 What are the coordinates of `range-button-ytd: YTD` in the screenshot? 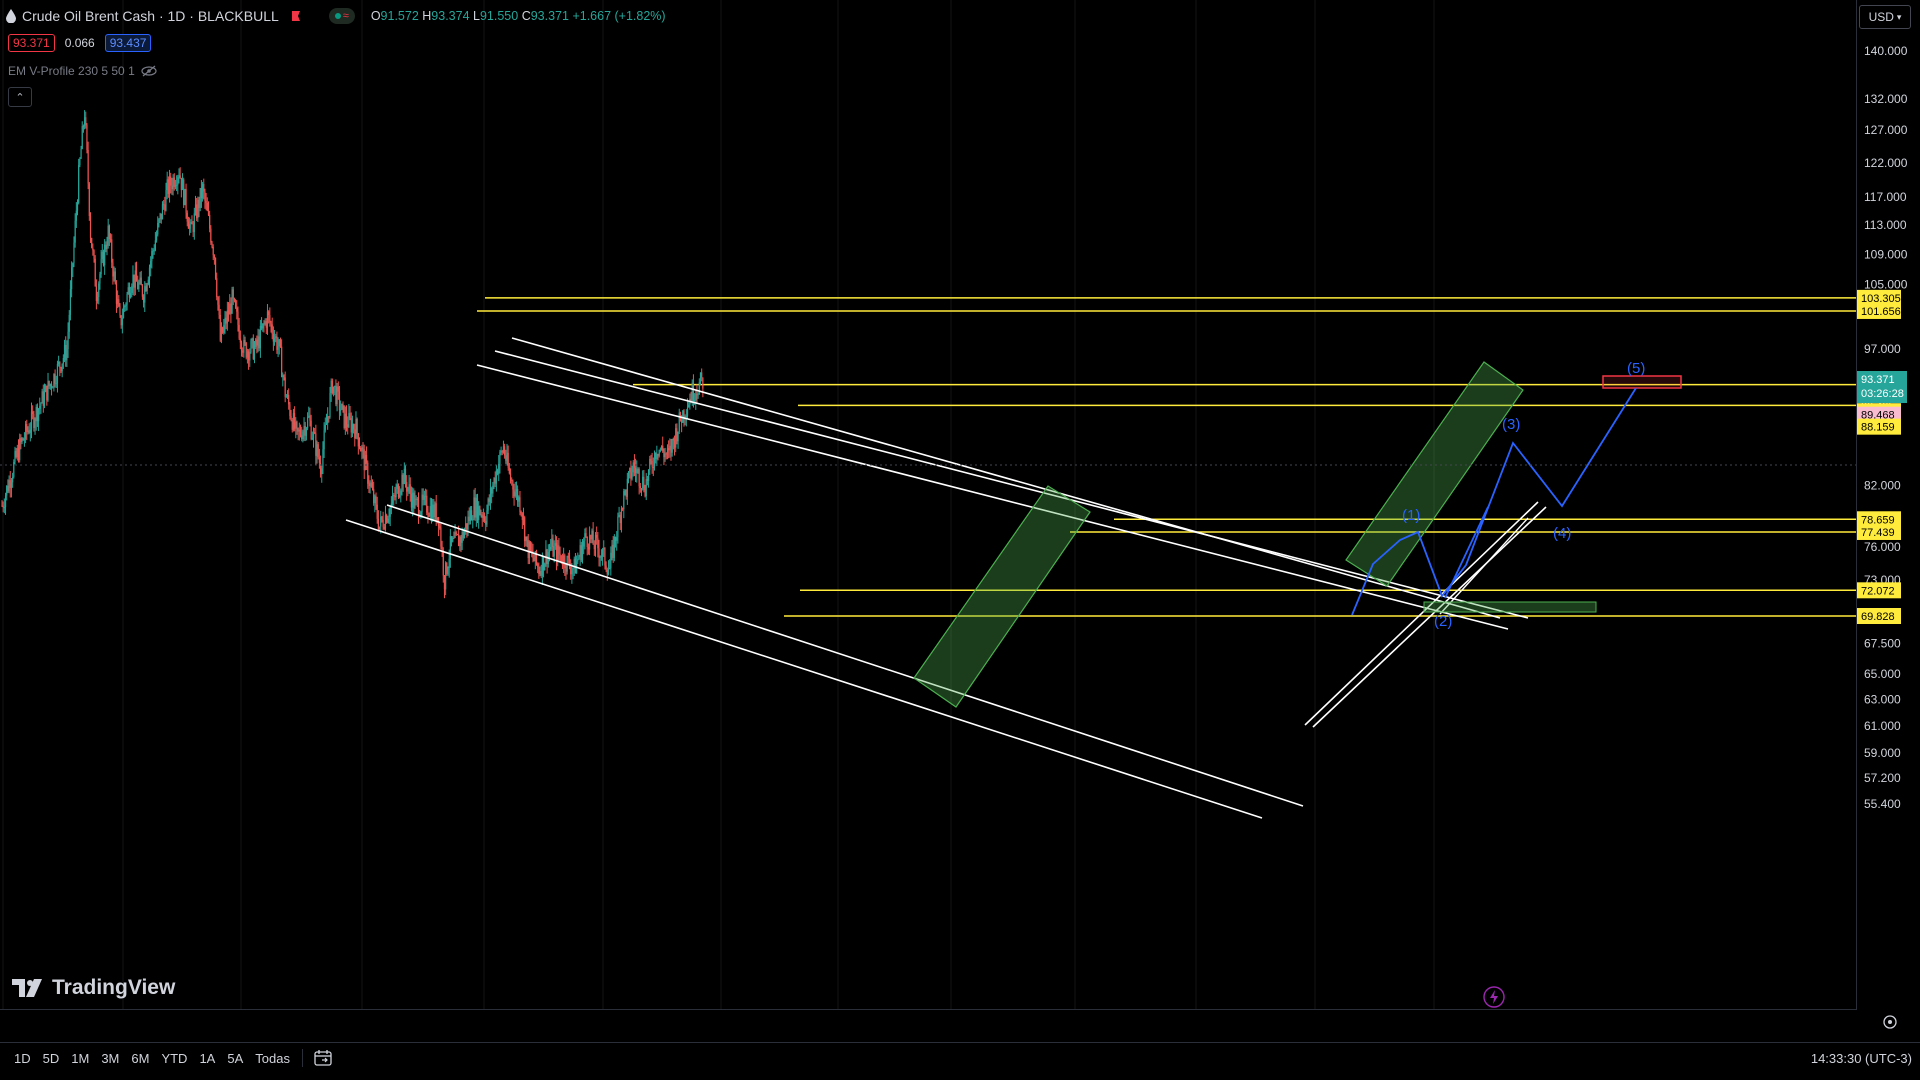 It's located at (174, 1058).